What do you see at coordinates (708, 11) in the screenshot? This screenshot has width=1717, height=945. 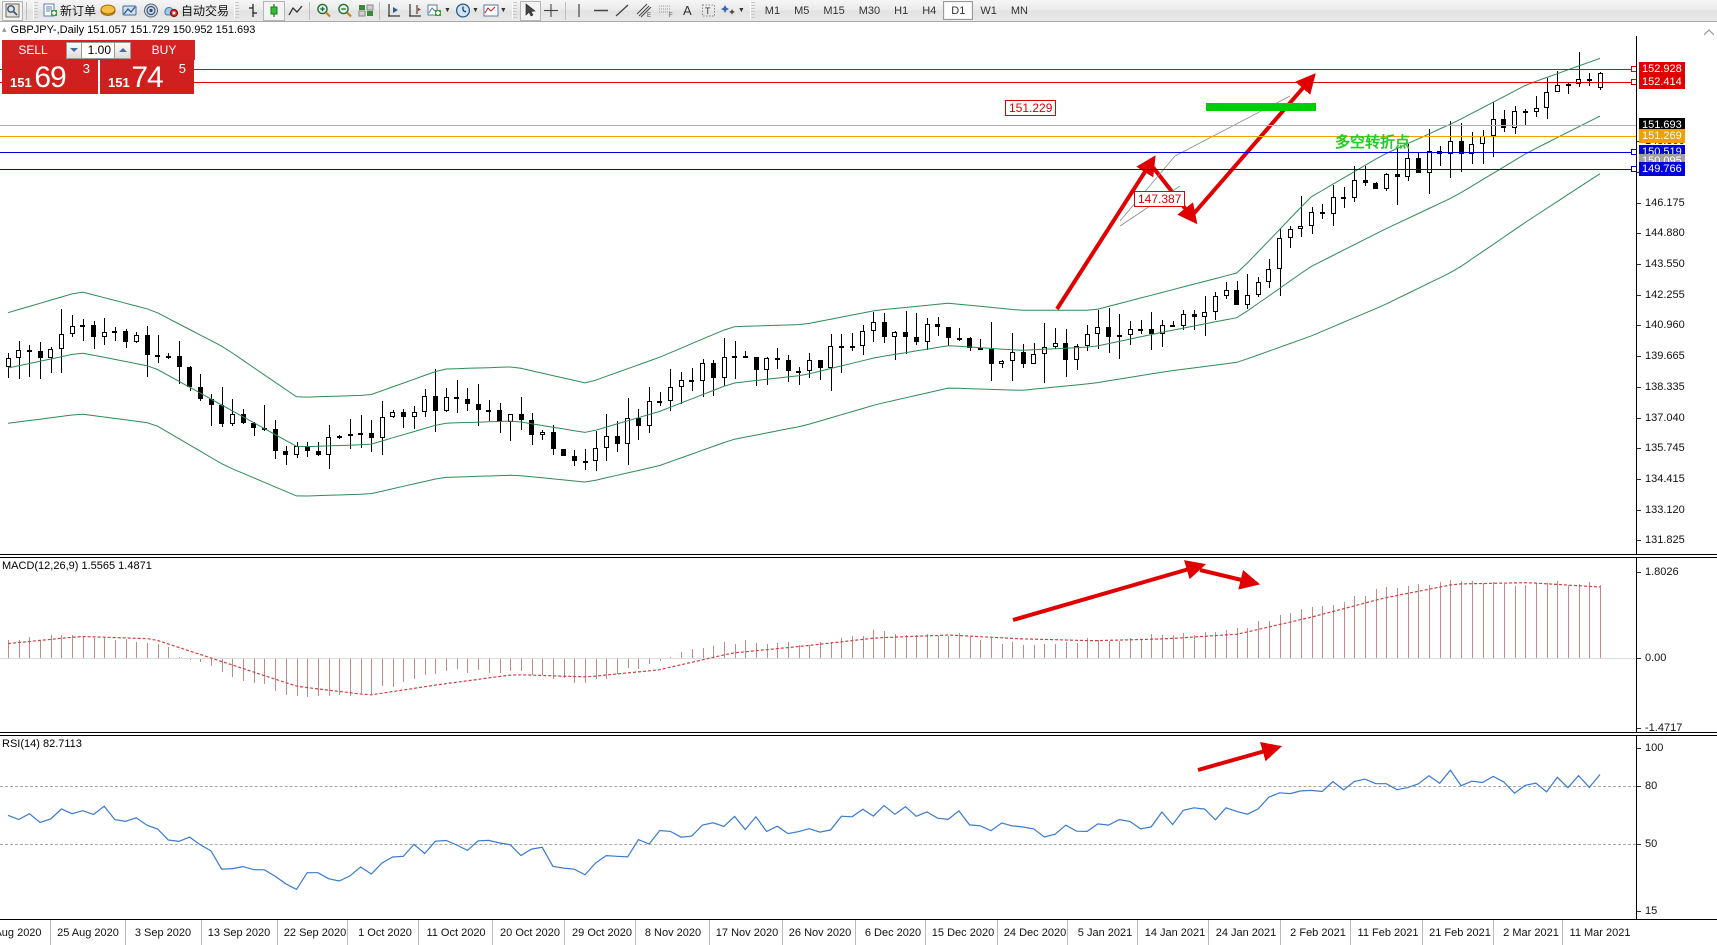 I see `text-label-icon: T` at bounding box center [708, 11].